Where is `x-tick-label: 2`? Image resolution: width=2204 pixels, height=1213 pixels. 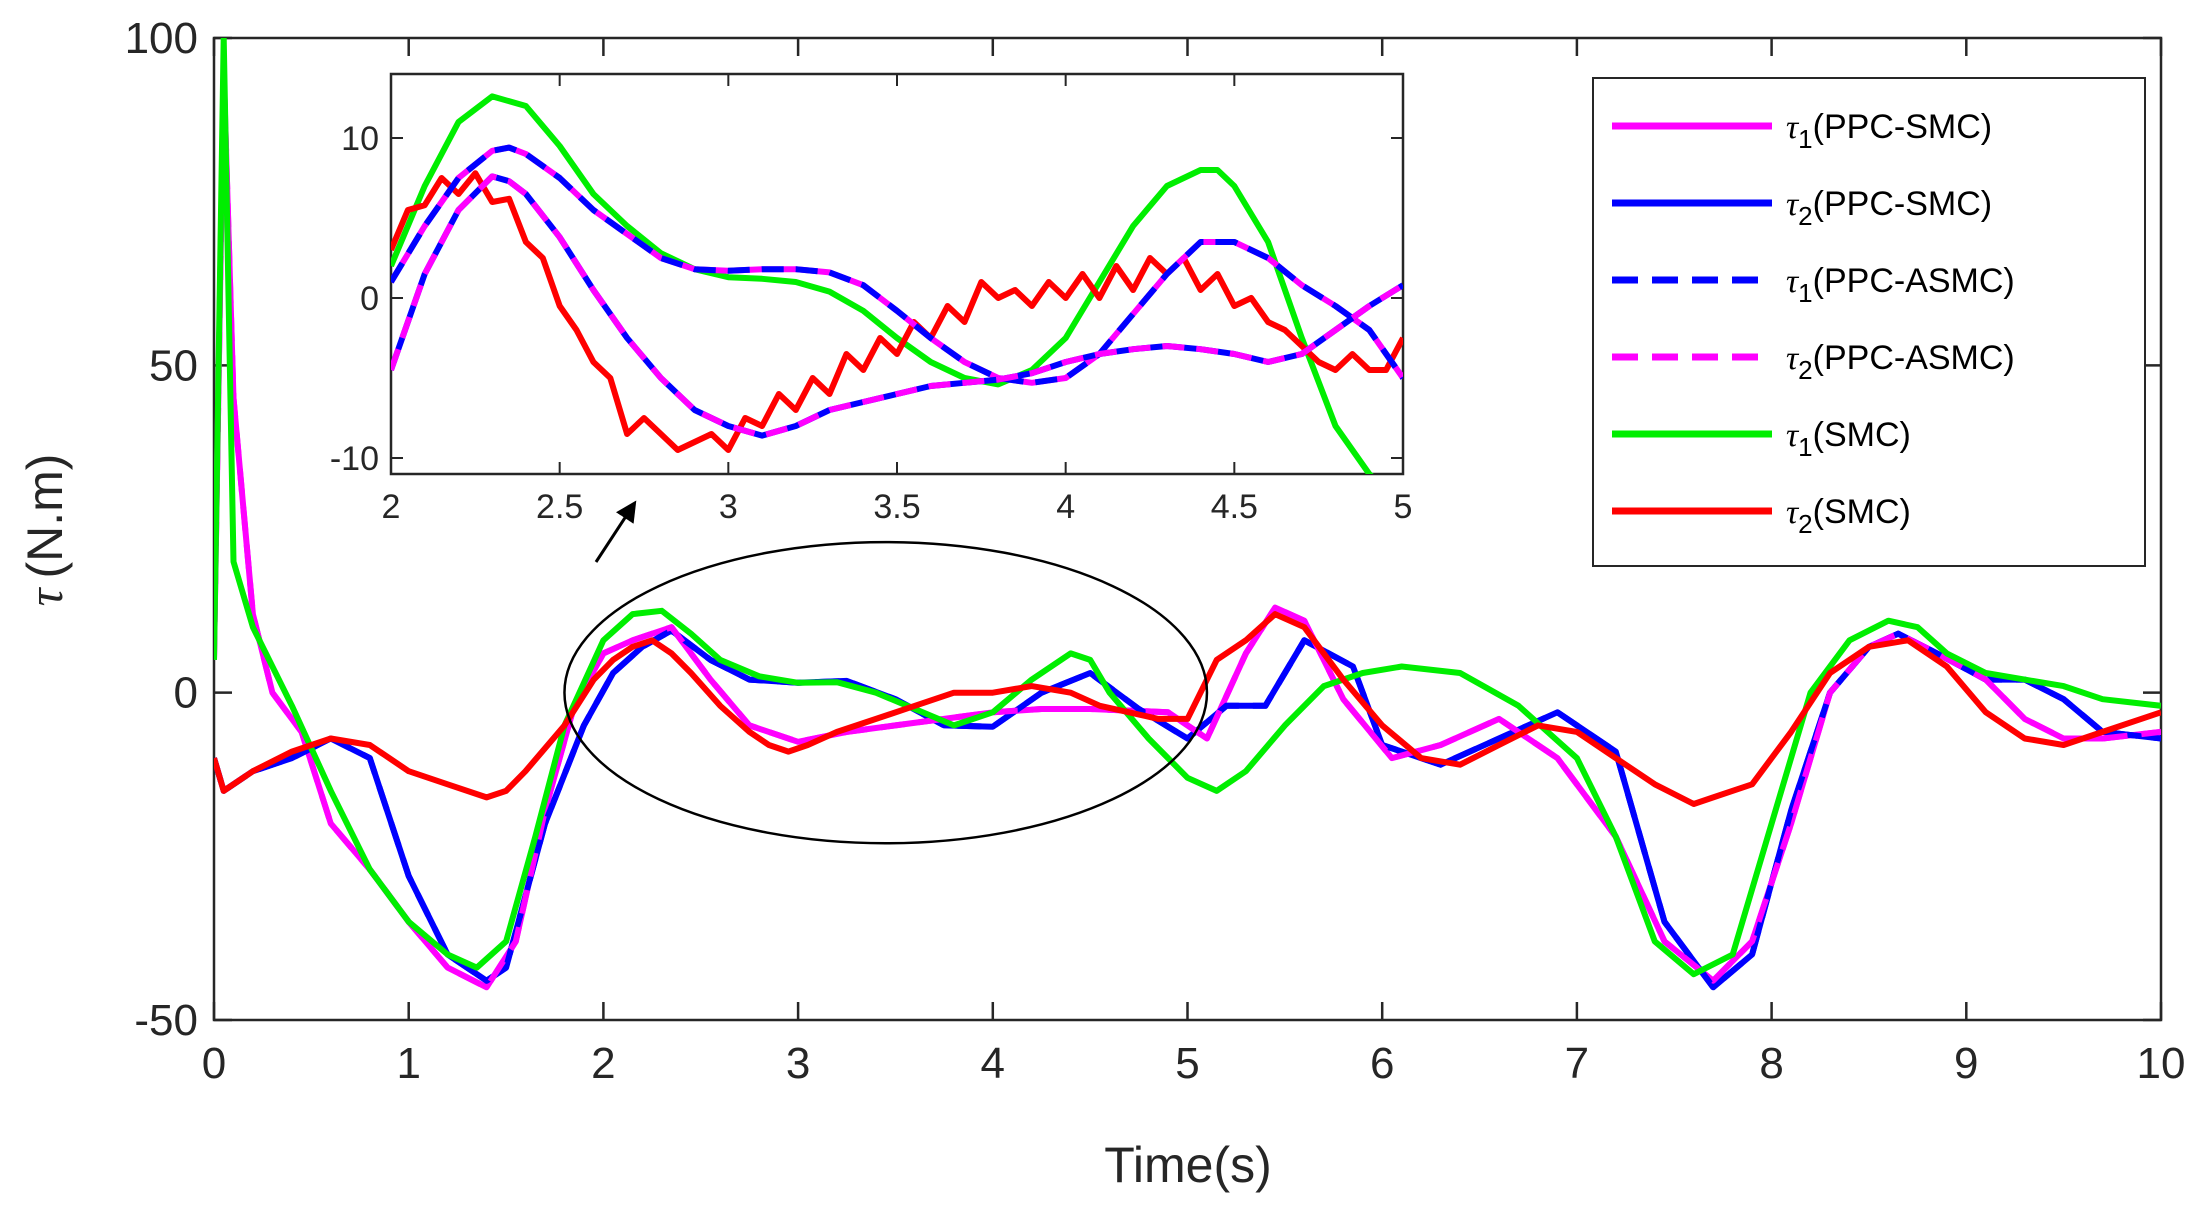 x-tick-label: 2 is located at coordinates (603, 1063).